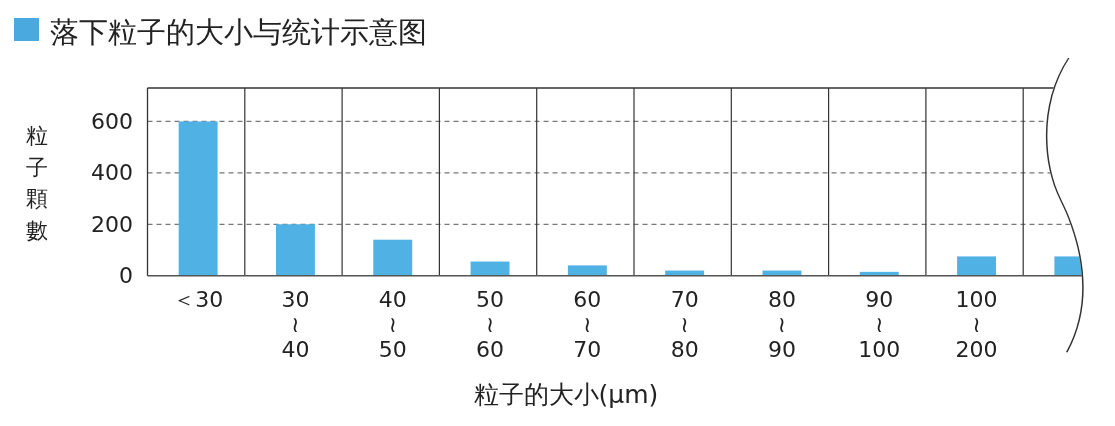  Describe the element at coordinates (781, 324) in the screenshot. I see `x-tick-label: 80 ≀ 90` at that location.